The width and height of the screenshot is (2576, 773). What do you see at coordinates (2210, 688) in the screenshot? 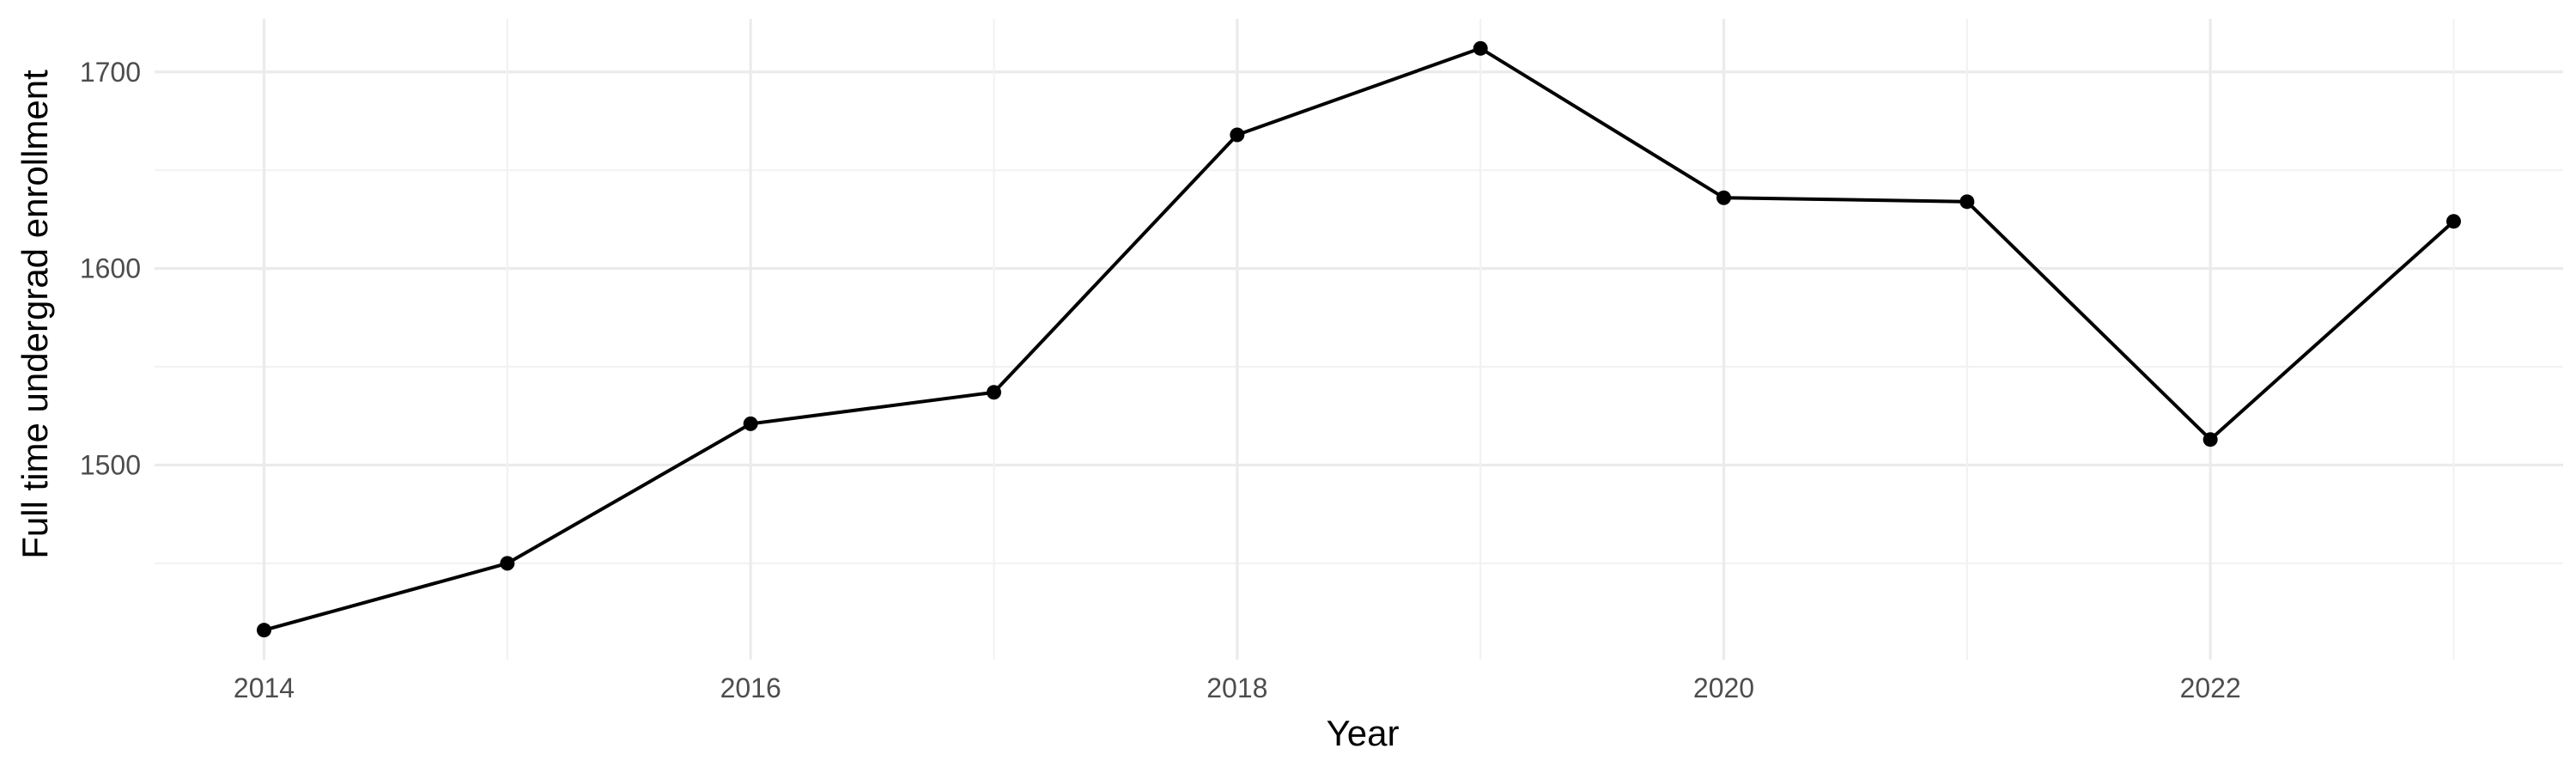
I see `x-tick-label: 2022` at bounding box center [2210, 688].